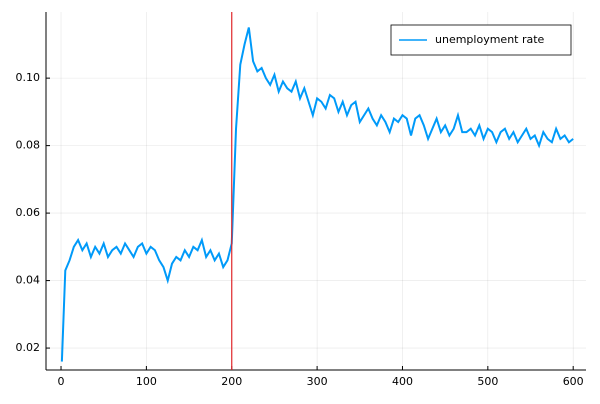 The image size is (600, 404). I want to click on x-tick-label: 500, so click(487, 381).